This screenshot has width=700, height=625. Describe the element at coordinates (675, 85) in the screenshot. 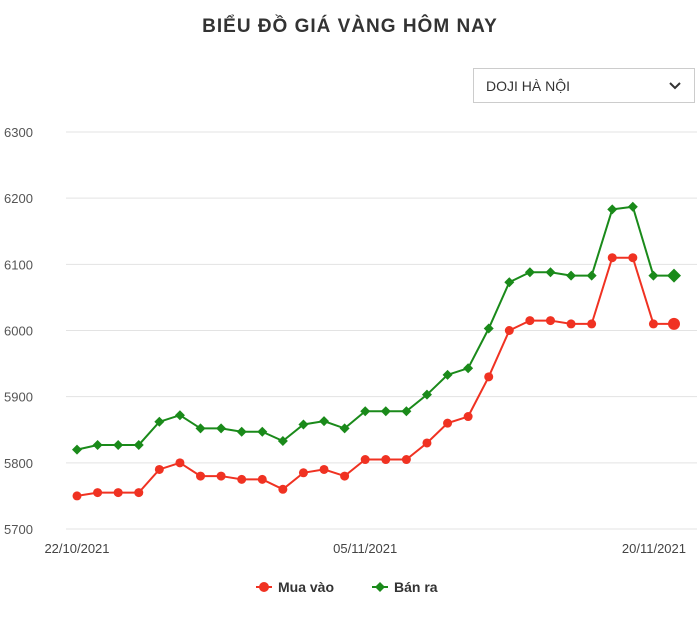

I see `chevron-down-icon` at that location.